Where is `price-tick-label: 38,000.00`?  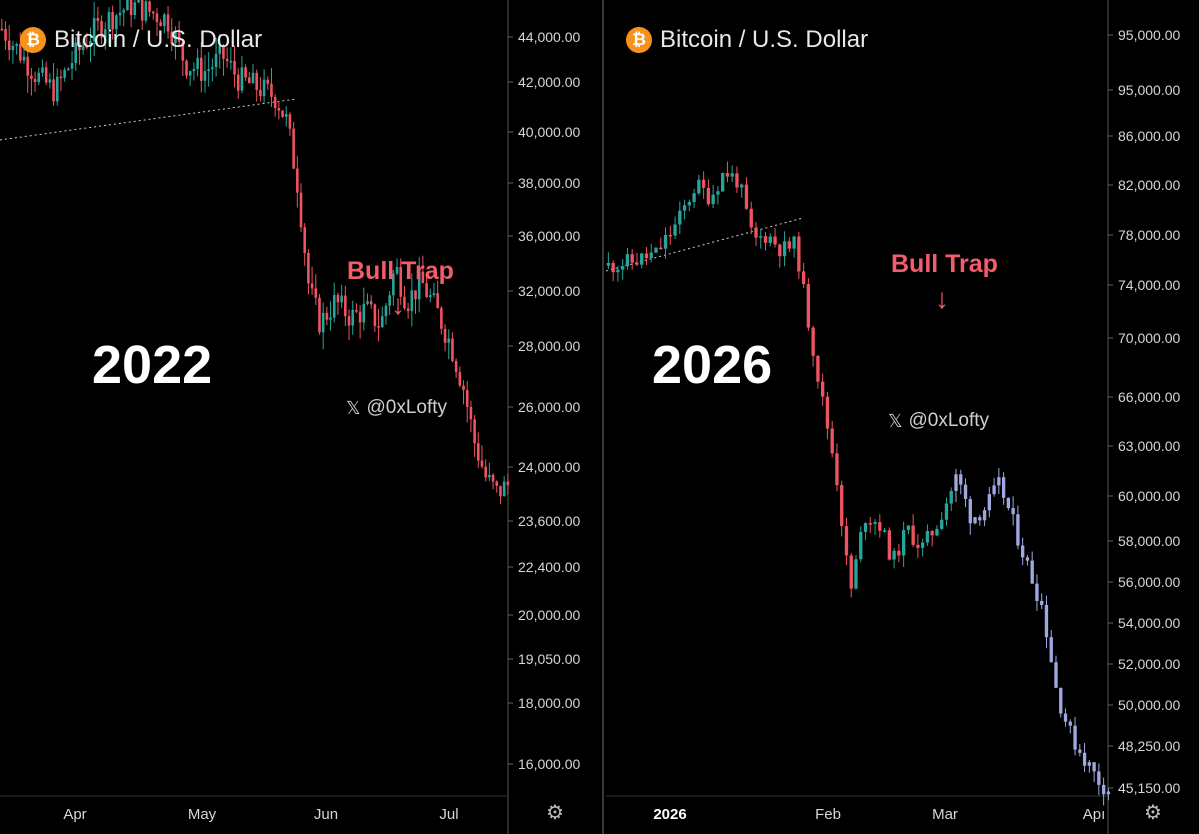
price-tick-label: 38,000.00 is located at coordinates (549, 183).